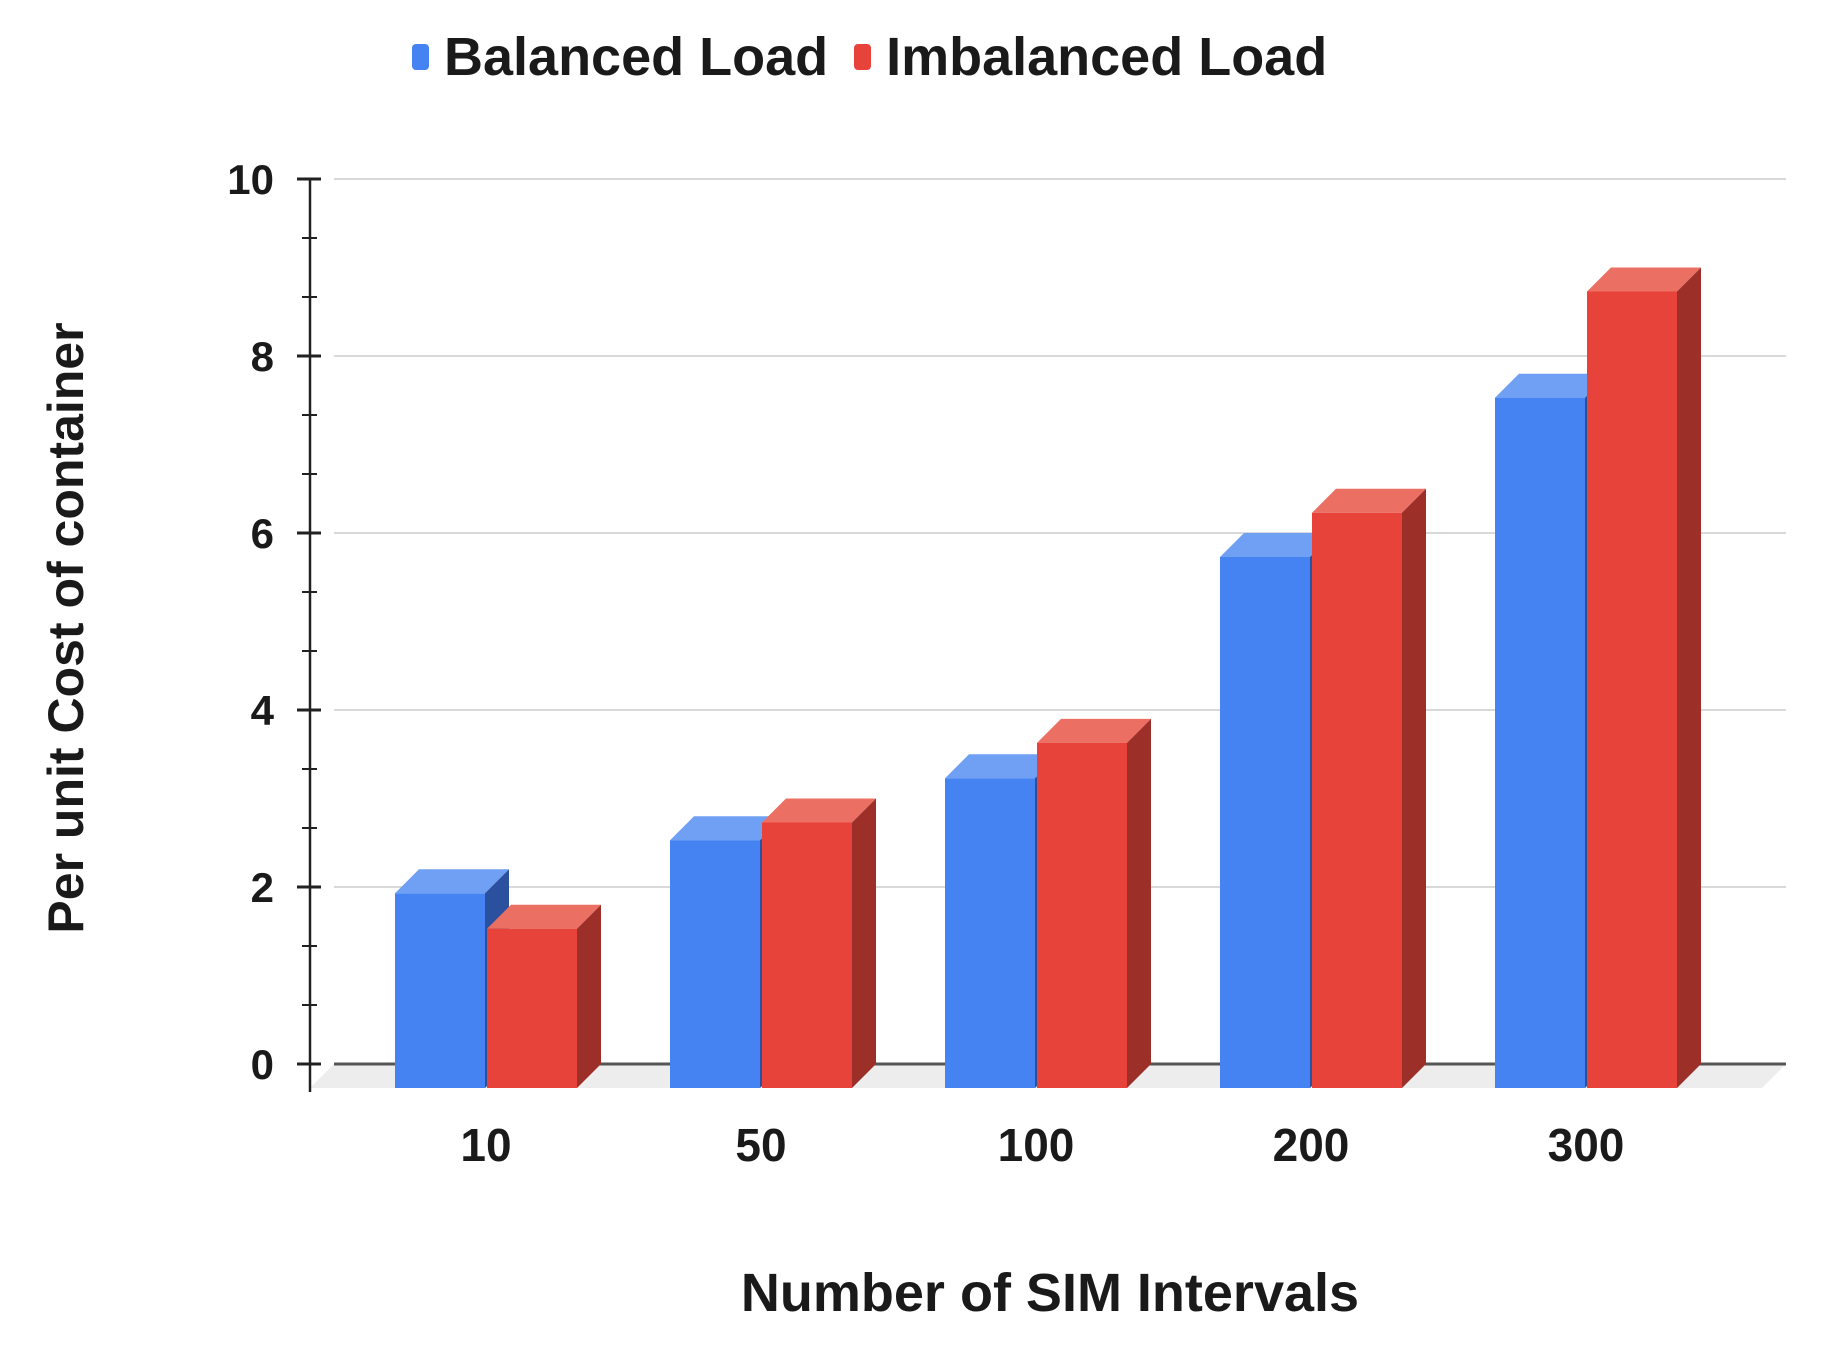  Describe the element at coordinates (262, 1064) in the screenshot. I see `y-tick-label: 0` at that location.